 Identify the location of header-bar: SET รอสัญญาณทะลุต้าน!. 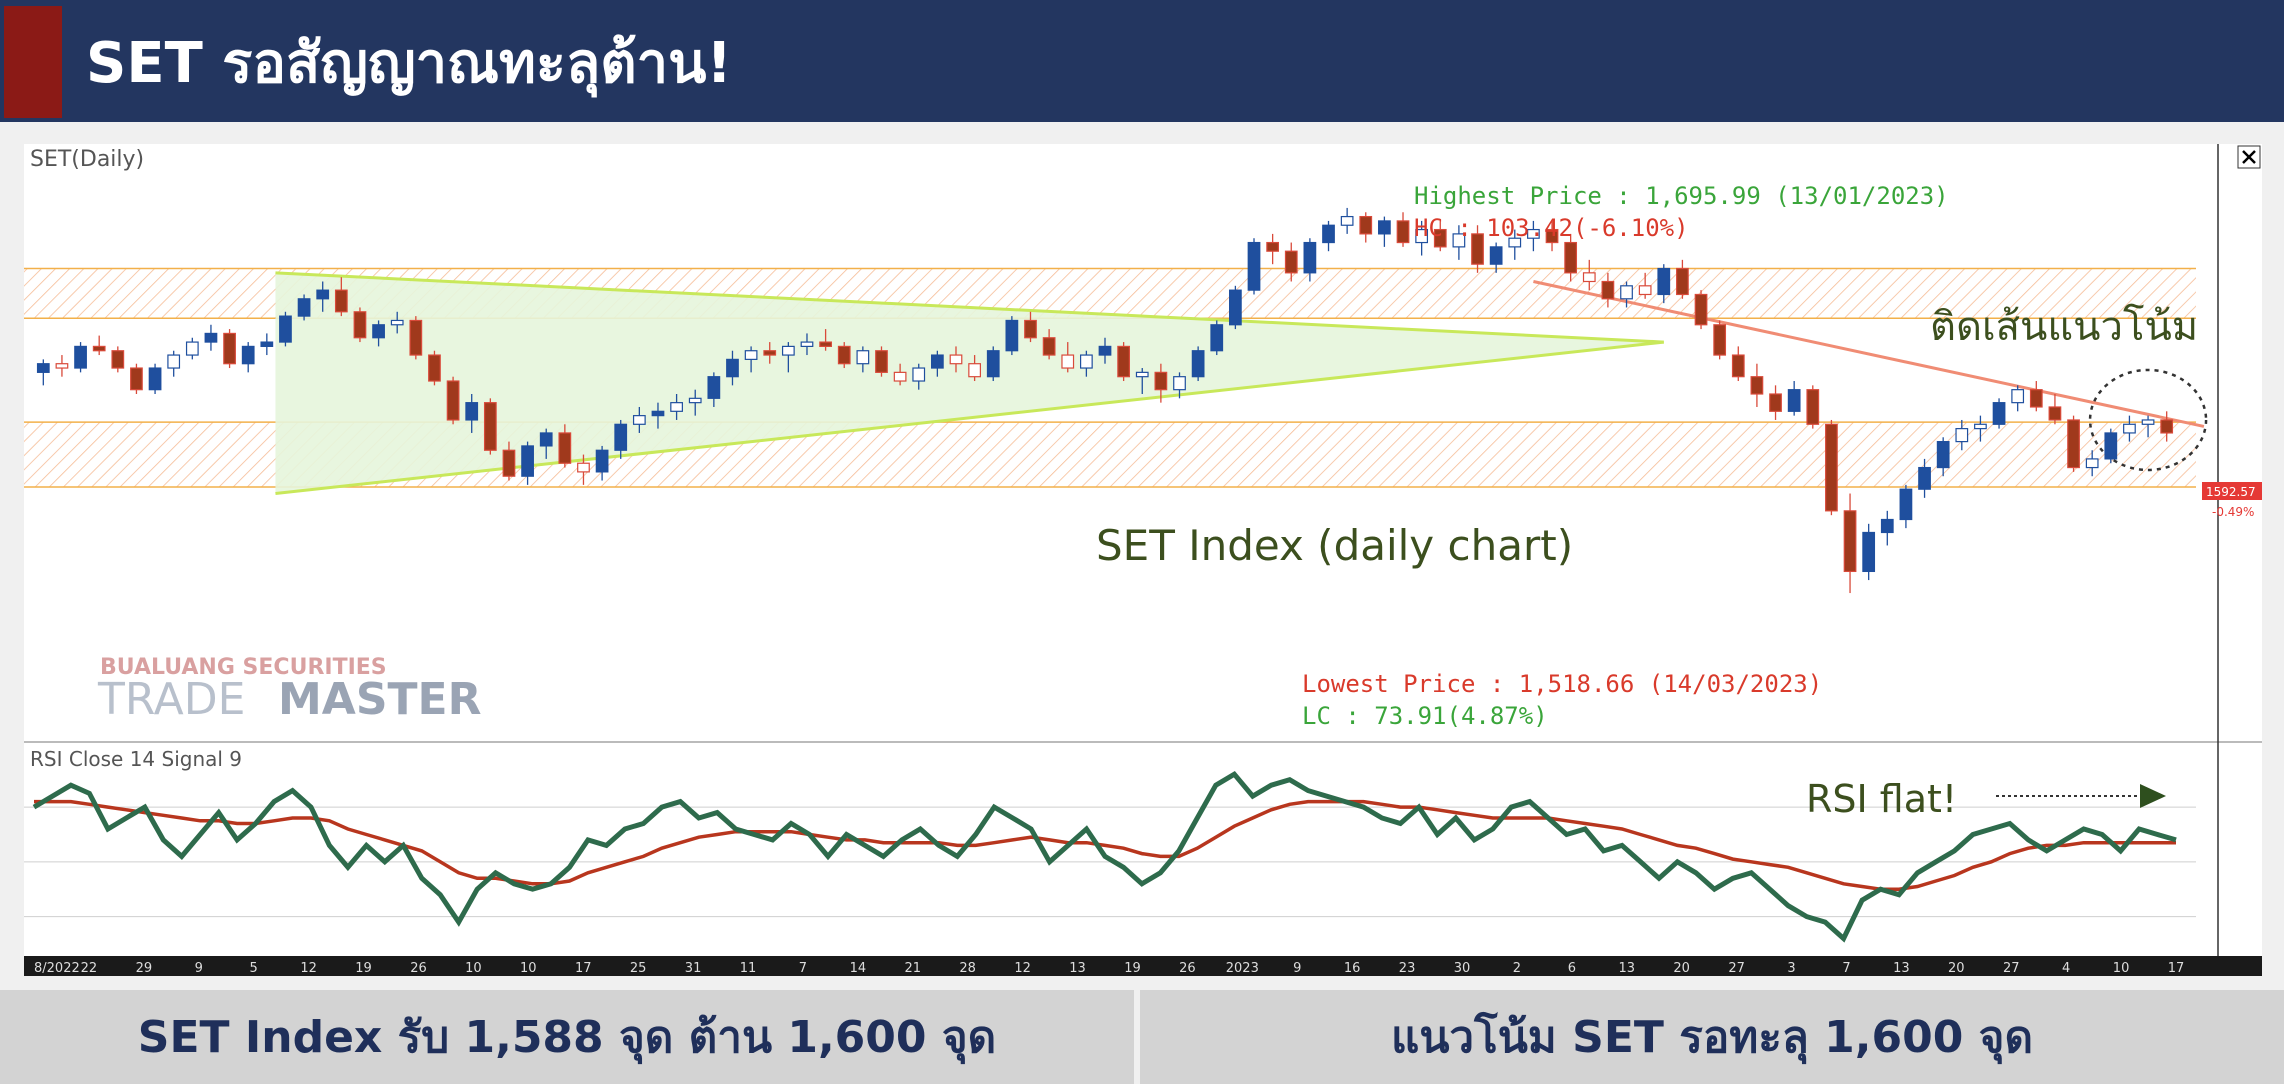
(1142, 61).